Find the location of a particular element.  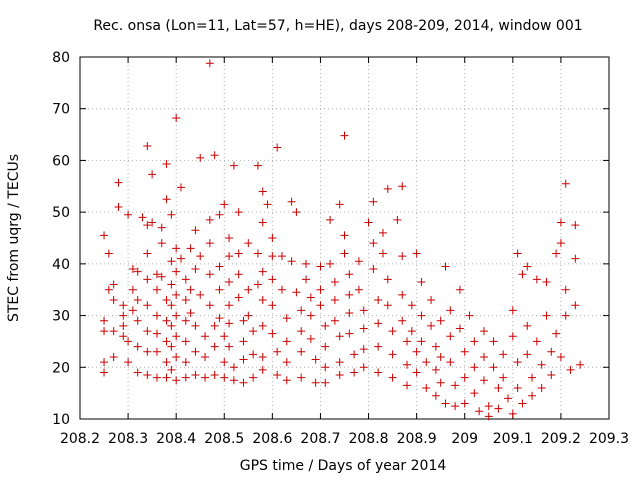

x-tick-label: 209.3 is located at coordinates (609, 439).